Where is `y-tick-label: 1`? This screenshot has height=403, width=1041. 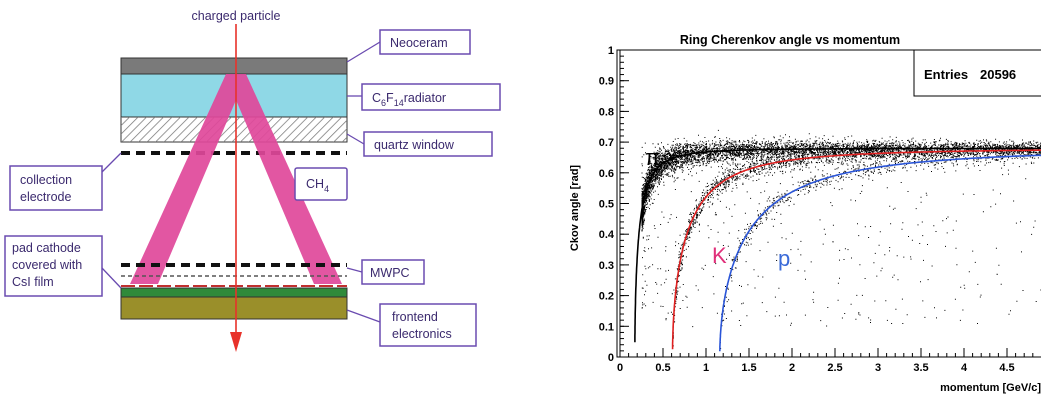
y-tick-label: 1 is located at coordinates (611, 51).